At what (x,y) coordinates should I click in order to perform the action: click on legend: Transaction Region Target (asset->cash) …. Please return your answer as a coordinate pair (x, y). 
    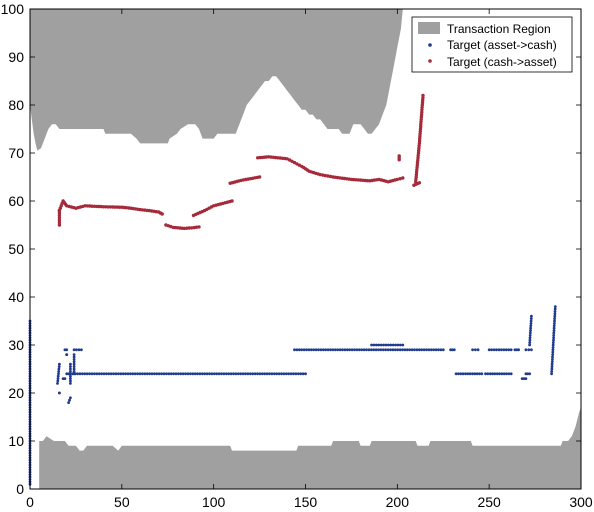
    Looking at the image, I should click on (492, 44).